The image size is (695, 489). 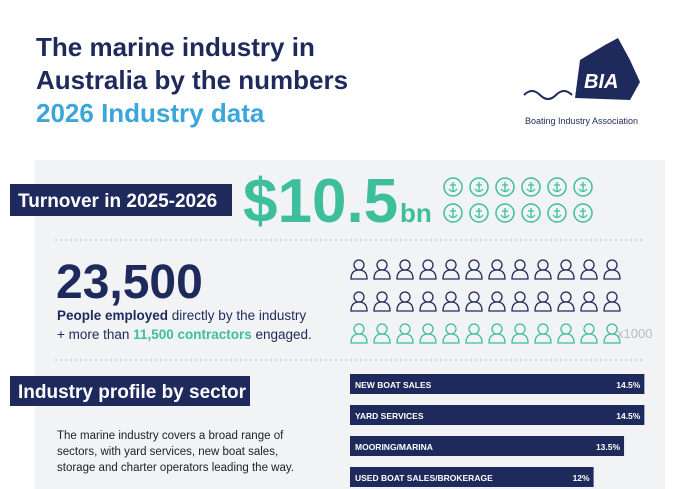 What do you see at coordinates (282, 334) in the screenshot?
I see `text: engaged.` at bounding box center [282, 334].